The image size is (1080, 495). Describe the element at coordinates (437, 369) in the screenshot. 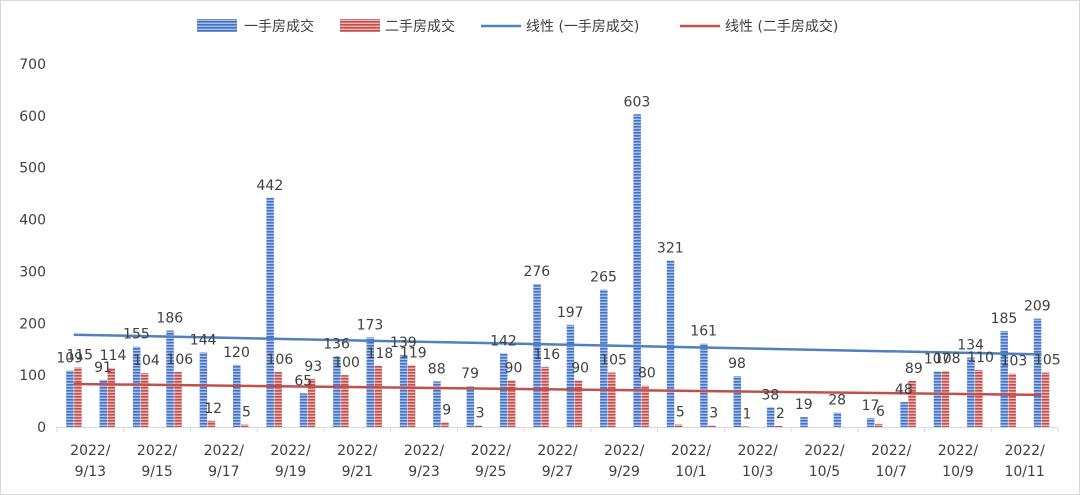

I see `data-label-new-home: 88` at that location.